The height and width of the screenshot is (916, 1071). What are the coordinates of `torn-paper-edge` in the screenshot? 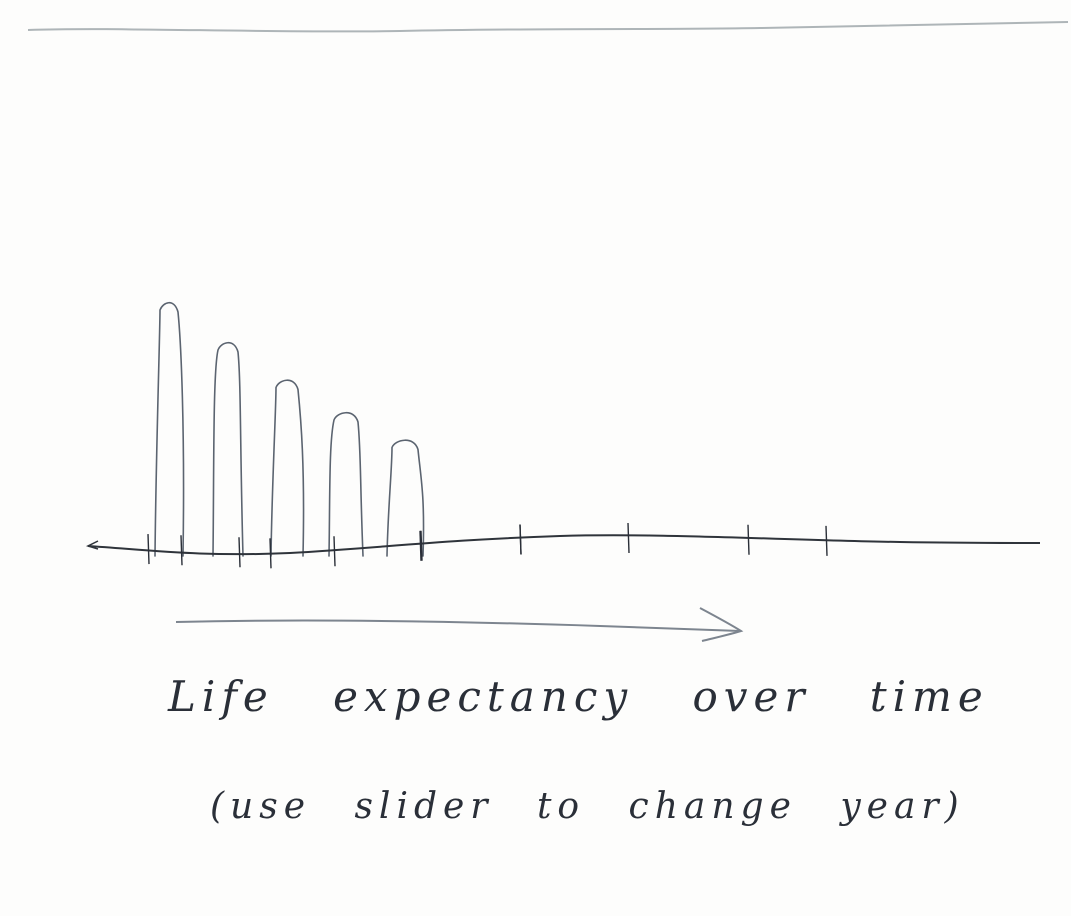 It's located at (548, 27).